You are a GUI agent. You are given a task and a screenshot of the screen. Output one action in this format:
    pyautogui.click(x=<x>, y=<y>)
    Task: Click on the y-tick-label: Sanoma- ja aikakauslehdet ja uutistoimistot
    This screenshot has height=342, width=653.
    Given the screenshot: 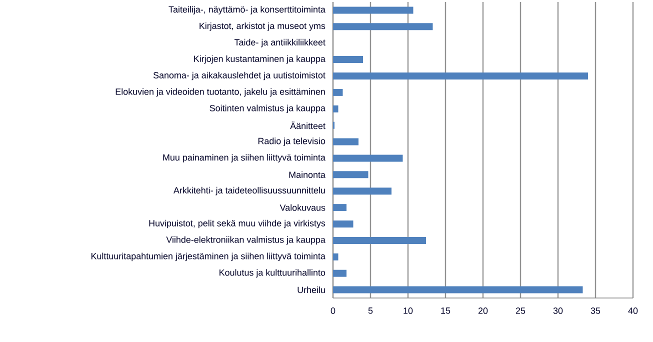 What is the action you would take?
    pyautogui.click(x=239, y=76)
    